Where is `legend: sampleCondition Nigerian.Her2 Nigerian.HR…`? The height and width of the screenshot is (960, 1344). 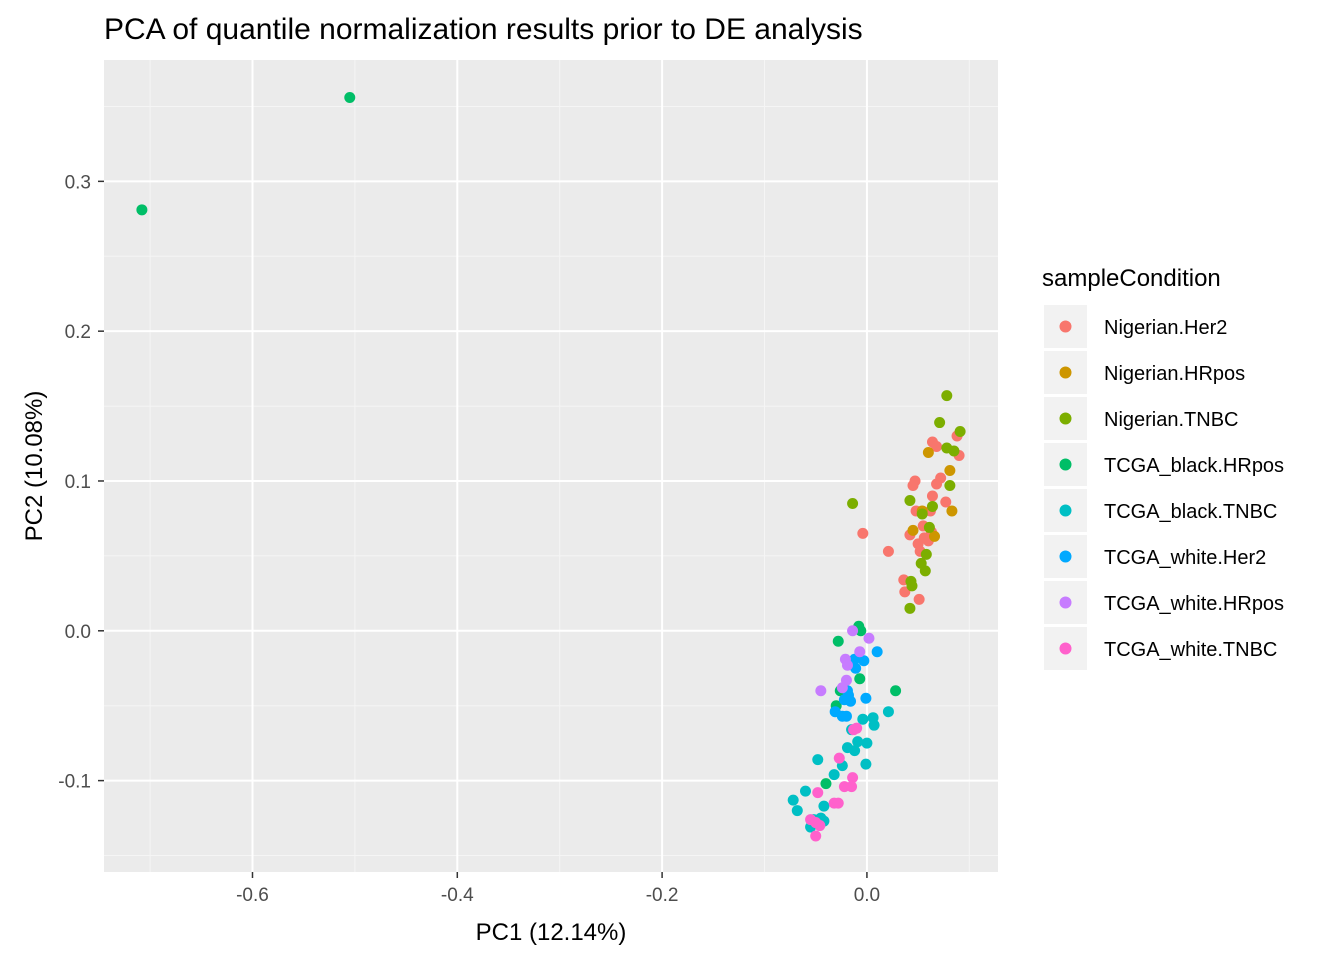 legend: sampleCondition Nigerian.Her2 Nigerian.HR… is located at coordinates (1163, 467).